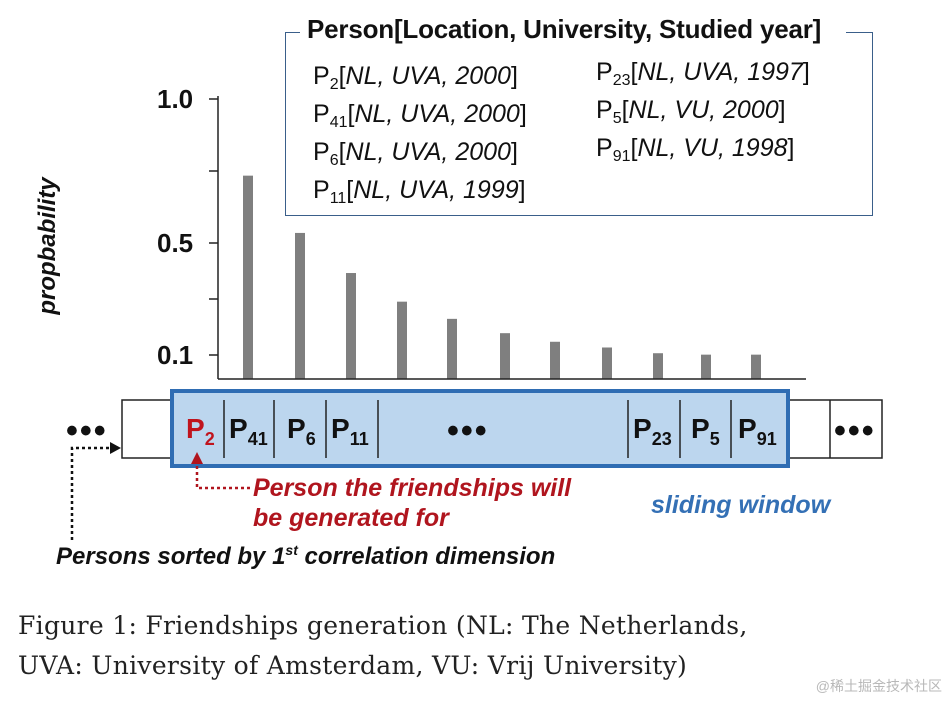 This screenshot has width=948, height=704. I want to click on legend-entry: P41[NL, UVA, 2000], so click(420, 115).